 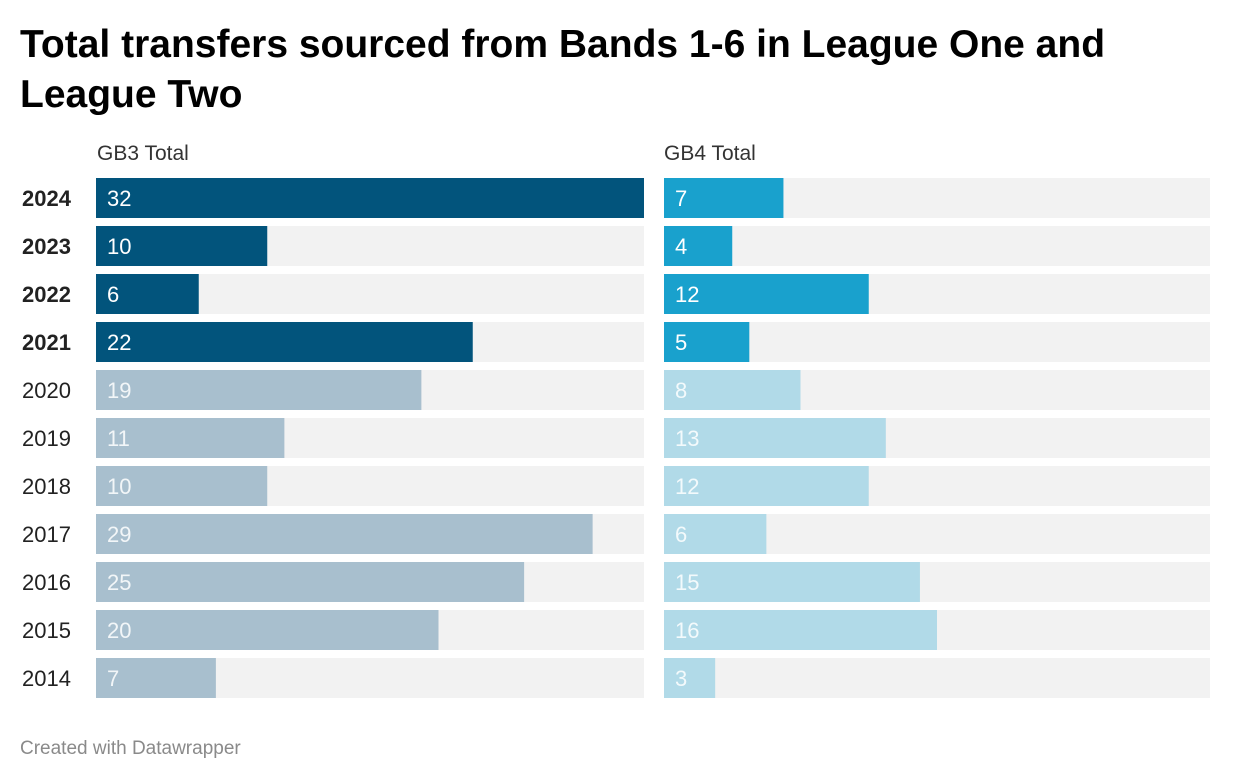 What do you see at coordinates (47, 198) in the screenshot?
I see `year-label: 2024` at bounding box center [47, 198].